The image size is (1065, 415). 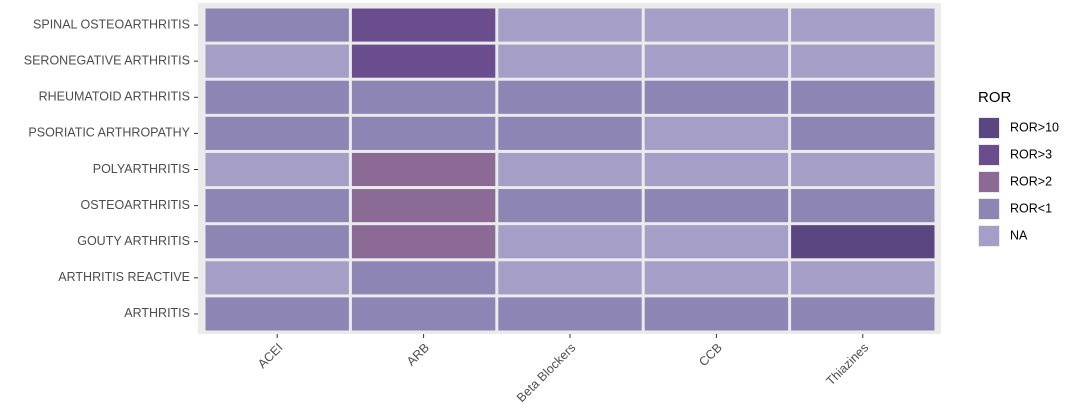 What do you see at coordinates (270, 356) in the screenshot?
I see `x-tick-label: ACEI` at bounding box center [270, 356].